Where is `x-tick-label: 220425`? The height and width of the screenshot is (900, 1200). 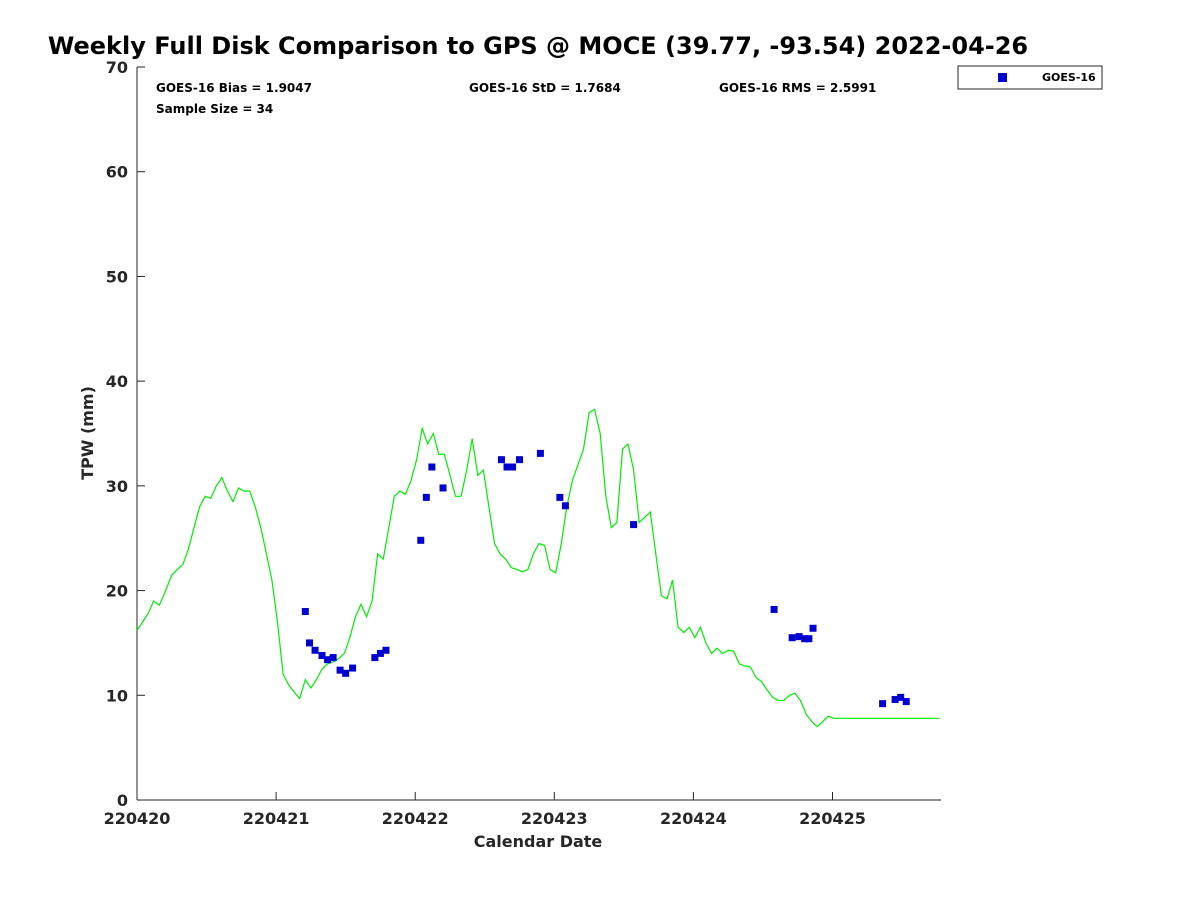 x-tick-label: 220425 is located at coordinates (832, 818).